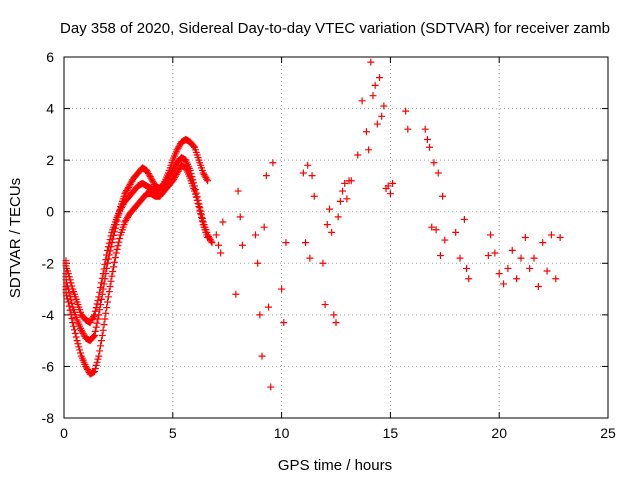 This screenshot has width=640, height=480. I want to click on y-tick-label: 0, so click(50, 212).